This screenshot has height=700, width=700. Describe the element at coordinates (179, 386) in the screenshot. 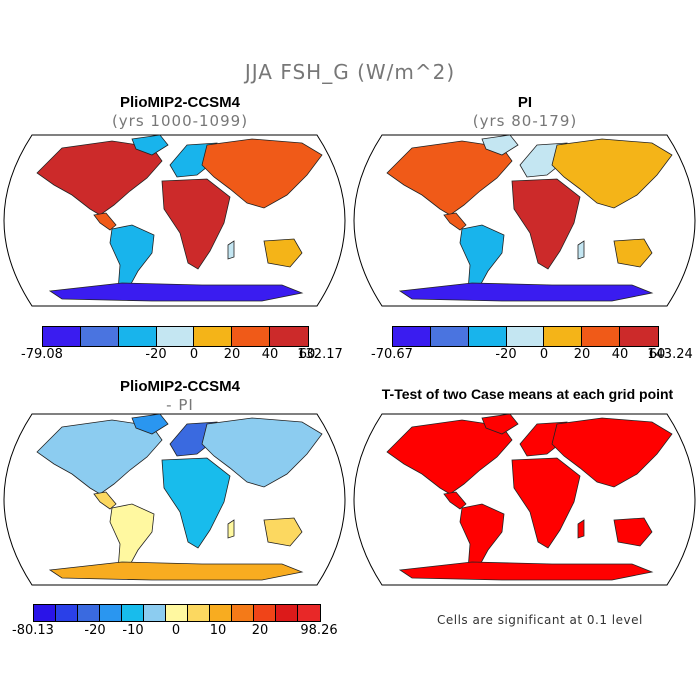

I see `panel-title-difference: PlioMIP2-CCSM4` at that location.